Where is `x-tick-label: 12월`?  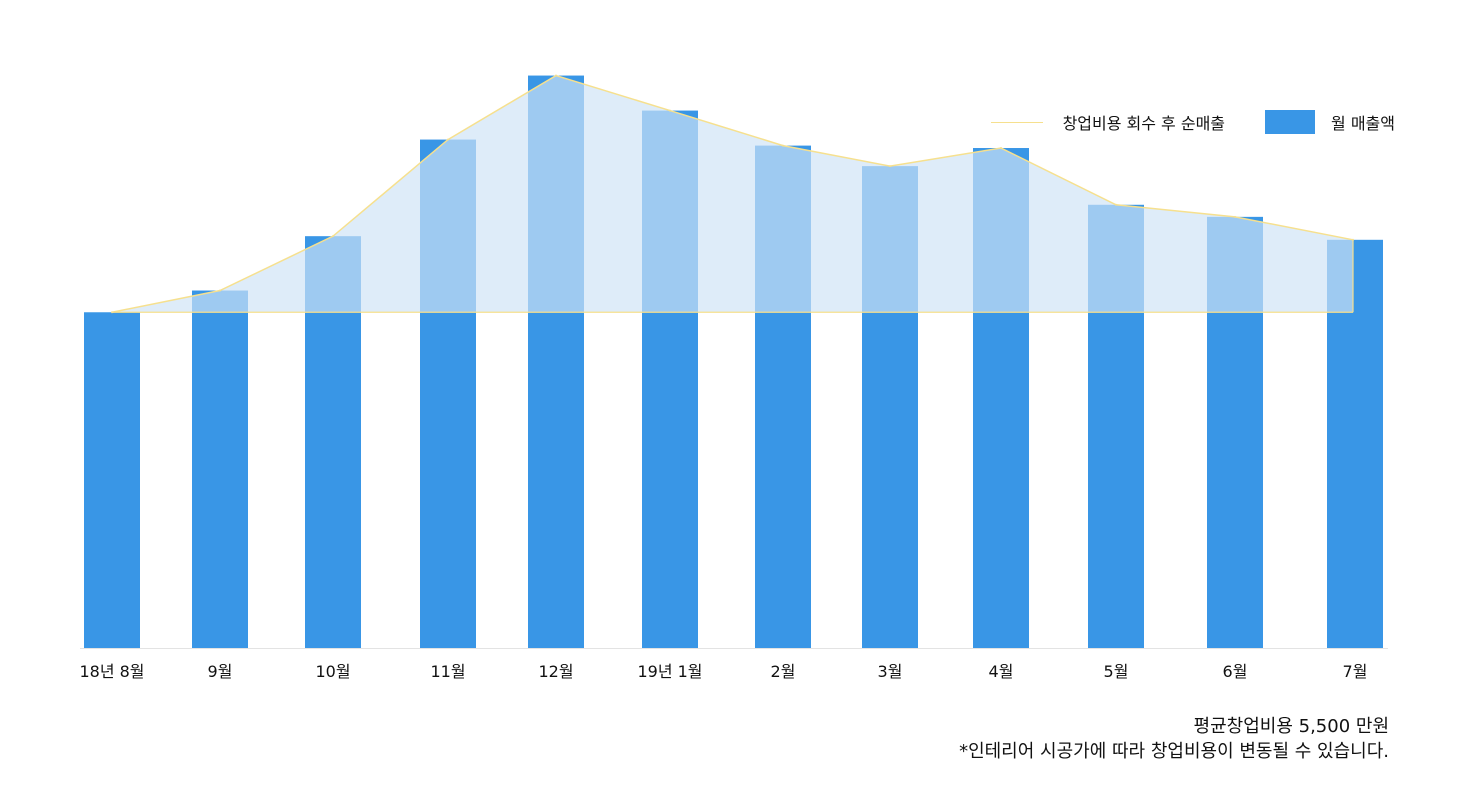
x-tick-label: 12월 is located at coordinates (555, 671).